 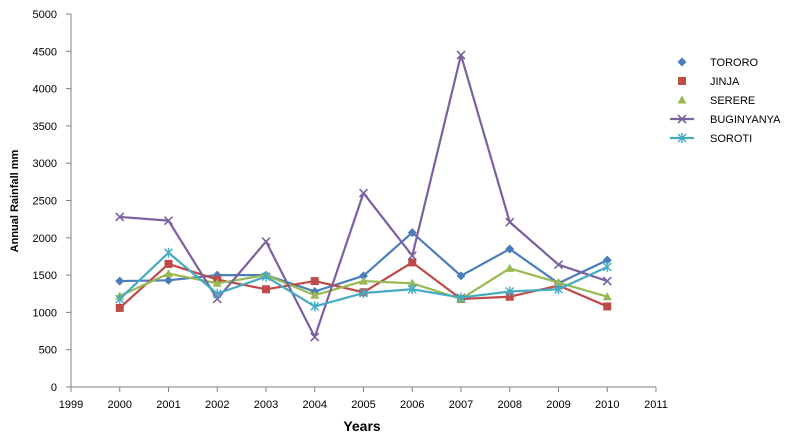 I want to click on x-tick-label: 2008, so click(x=510, y=405).